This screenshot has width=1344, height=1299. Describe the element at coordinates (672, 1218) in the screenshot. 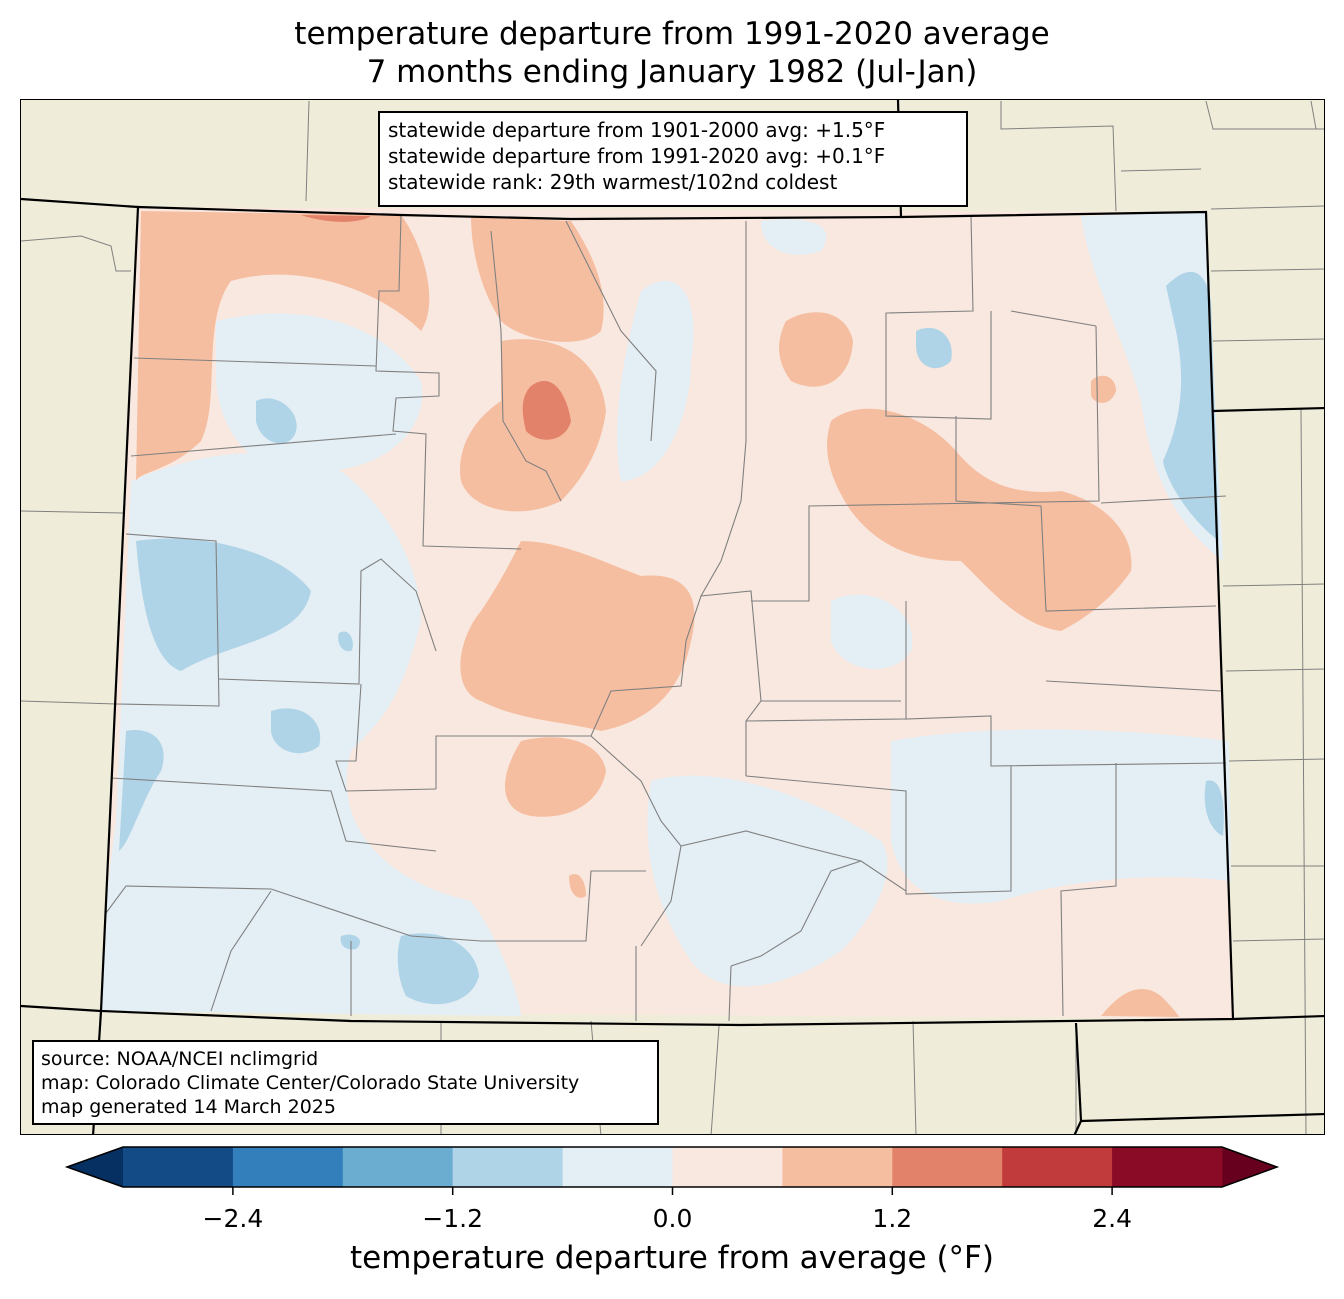

I see `colorbar-tick-label: 0.0` at that location.